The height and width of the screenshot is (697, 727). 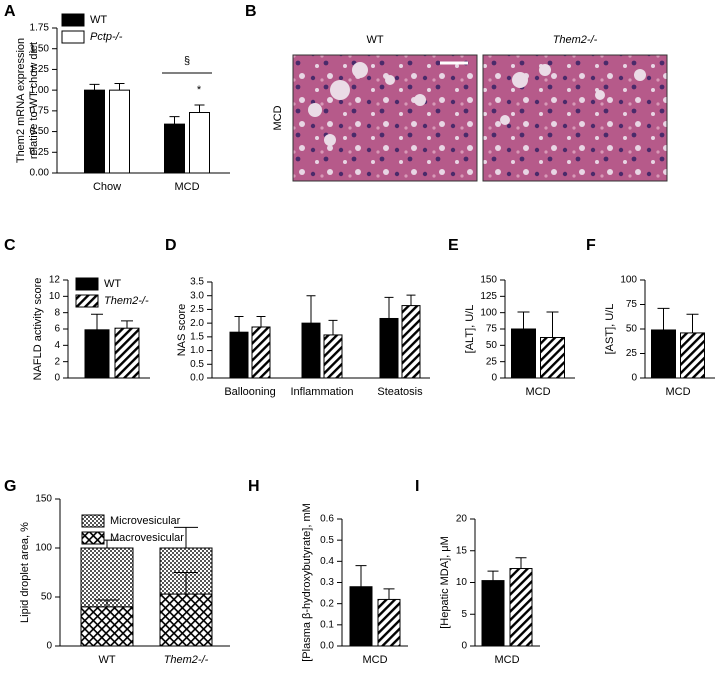 What do you see at coordinates (488, 280) in the screenshot?
I see `y-tick-label: 150` at bounding box center [488, 280].